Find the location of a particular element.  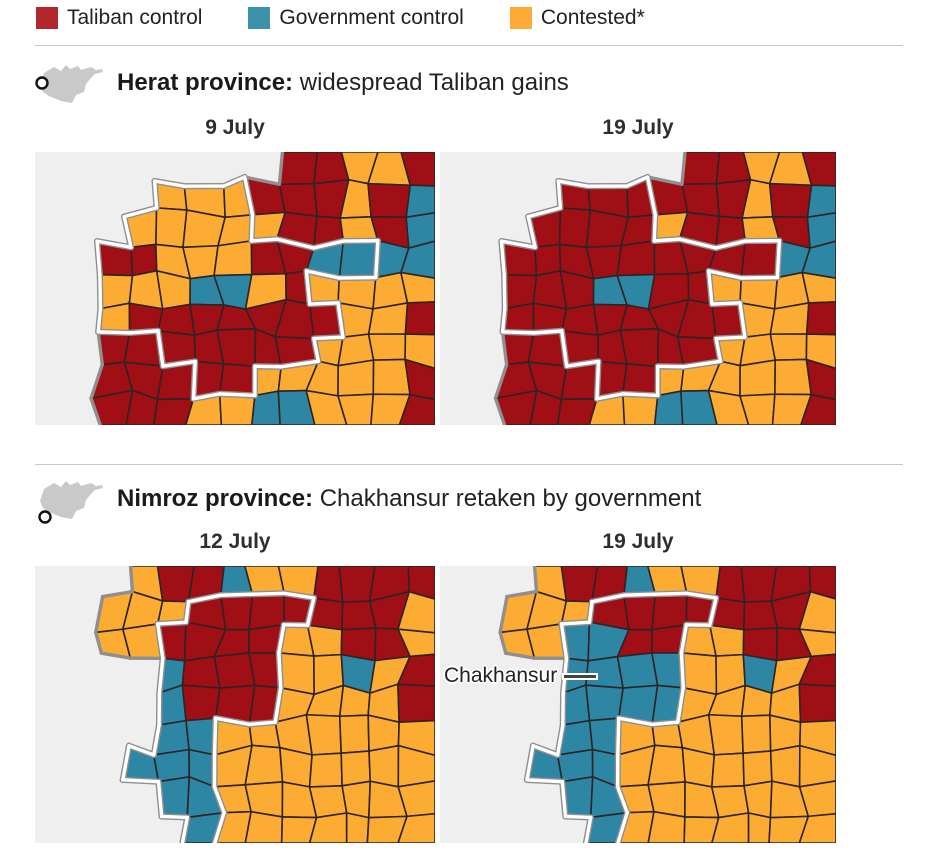

herat-map-9-july is located at coordinates (235, 288).